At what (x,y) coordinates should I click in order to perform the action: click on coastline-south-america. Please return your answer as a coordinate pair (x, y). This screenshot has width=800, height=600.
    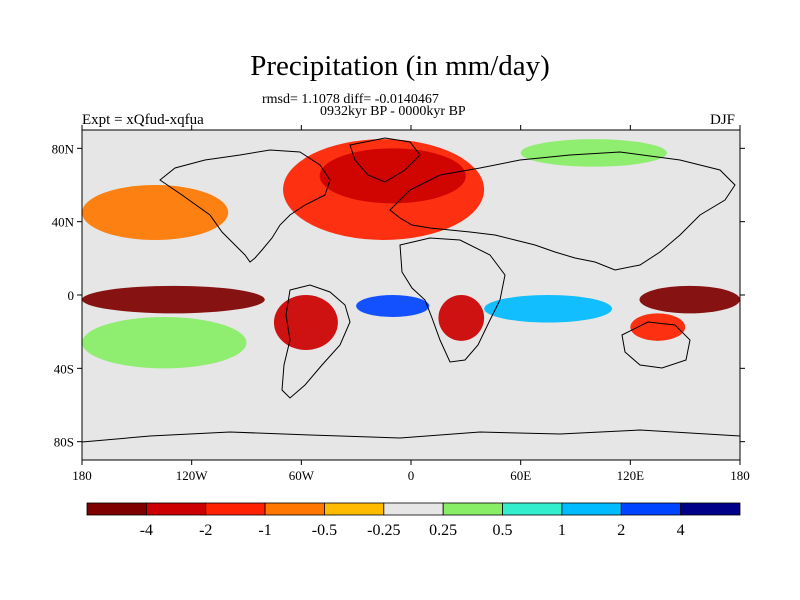
    Looking at the image, I should click on (316, 341).